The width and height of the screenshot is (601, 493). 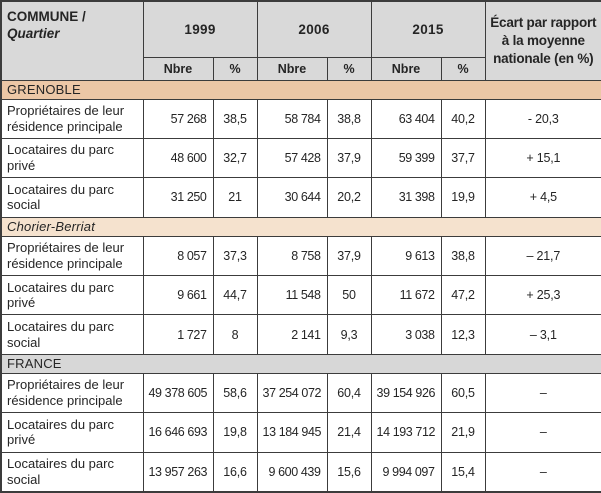 What do you see at coordinates (178, 256) in the screenshot?
I see `cell-nbre-1999: 8 057` at bounding box center [178, 256].